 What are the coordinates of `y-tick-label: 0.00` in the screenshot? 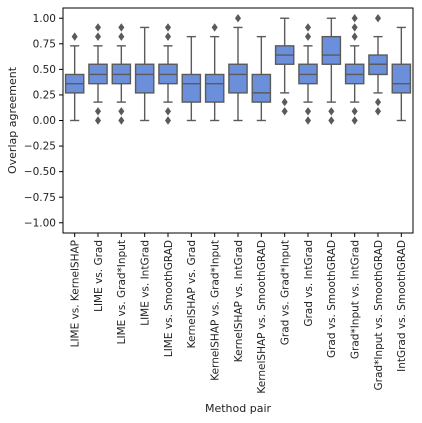 It's located at (44, 121).